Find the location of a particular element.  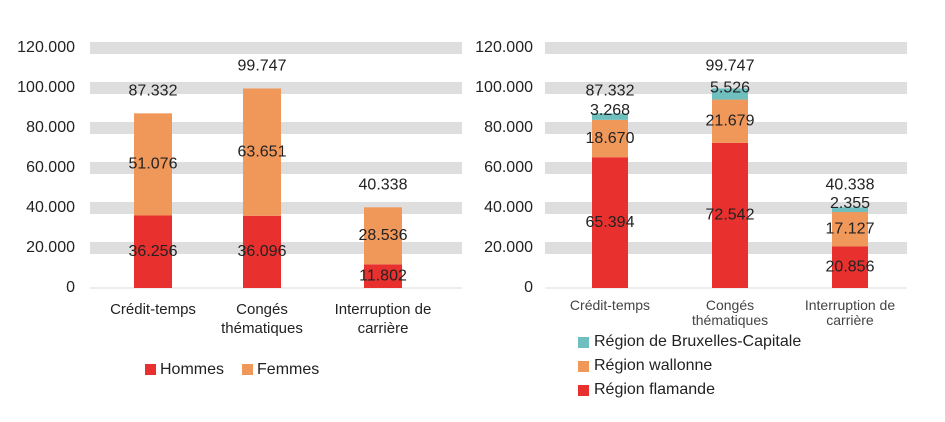

data-label: 17.127 is located at coordinates (850, 228).